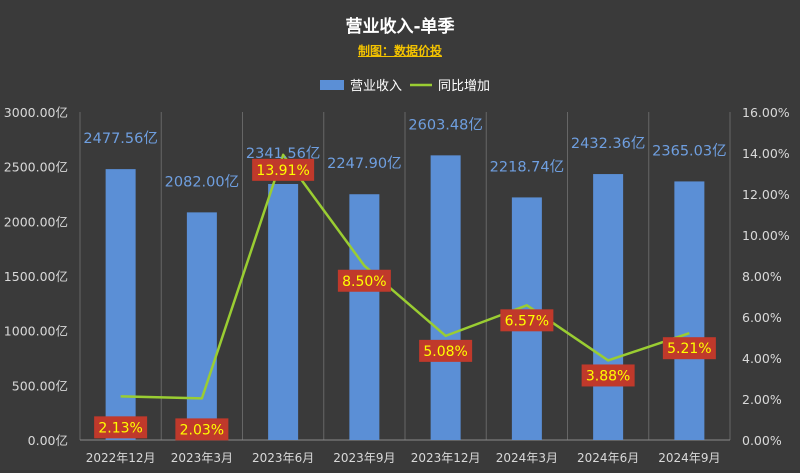 The width and height of the screenshot is (800, 473). What do you see at coordinates (332, 85) in the screenshot?
I see `legend-bar-swatch` at bounding box center [332, 85].